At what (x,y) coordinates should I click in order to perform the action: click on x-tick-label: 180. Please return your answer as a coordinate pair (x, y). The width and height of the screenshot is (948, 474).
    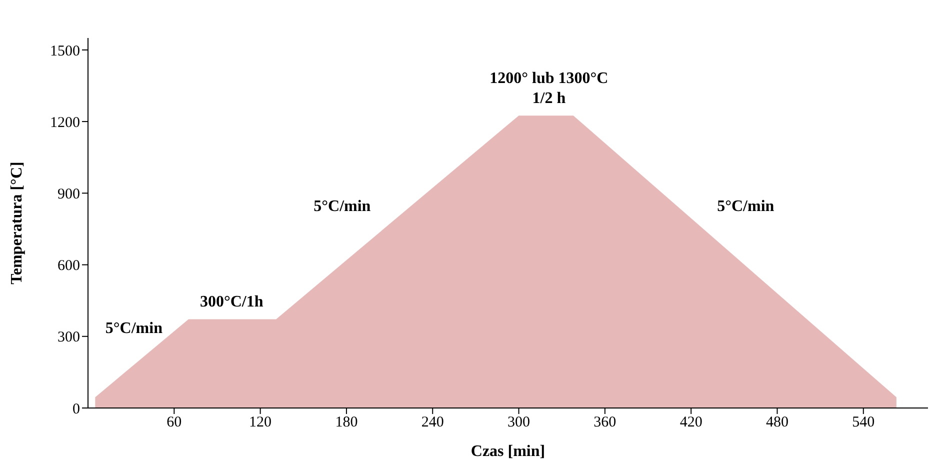
    Looking at the image, I should click on (346, 422).